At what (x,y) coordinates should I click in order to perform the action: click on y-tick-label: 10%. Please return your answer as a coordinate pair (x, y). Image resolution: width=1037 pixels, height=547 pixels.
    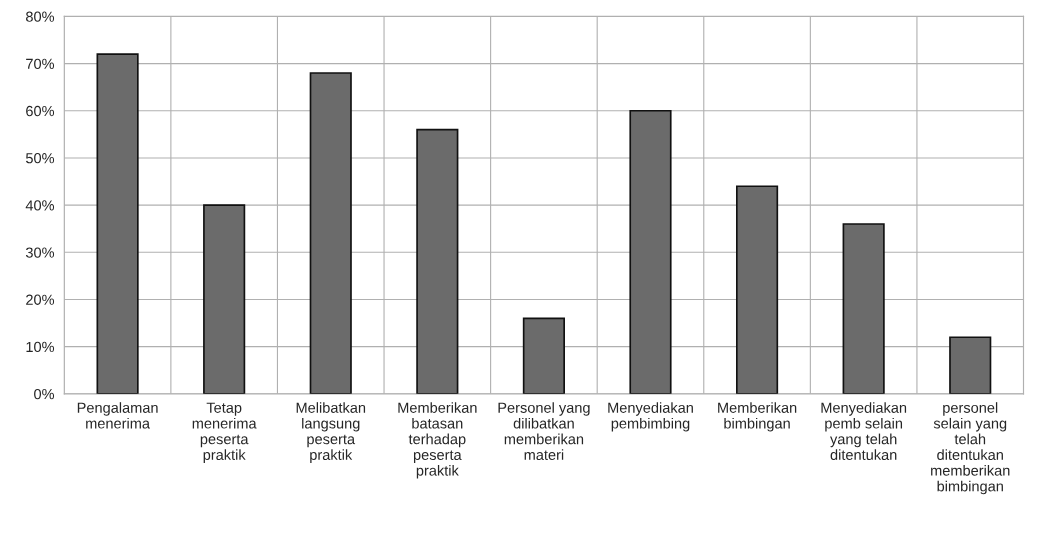
    Looking at the image, I should click on (40, 347).